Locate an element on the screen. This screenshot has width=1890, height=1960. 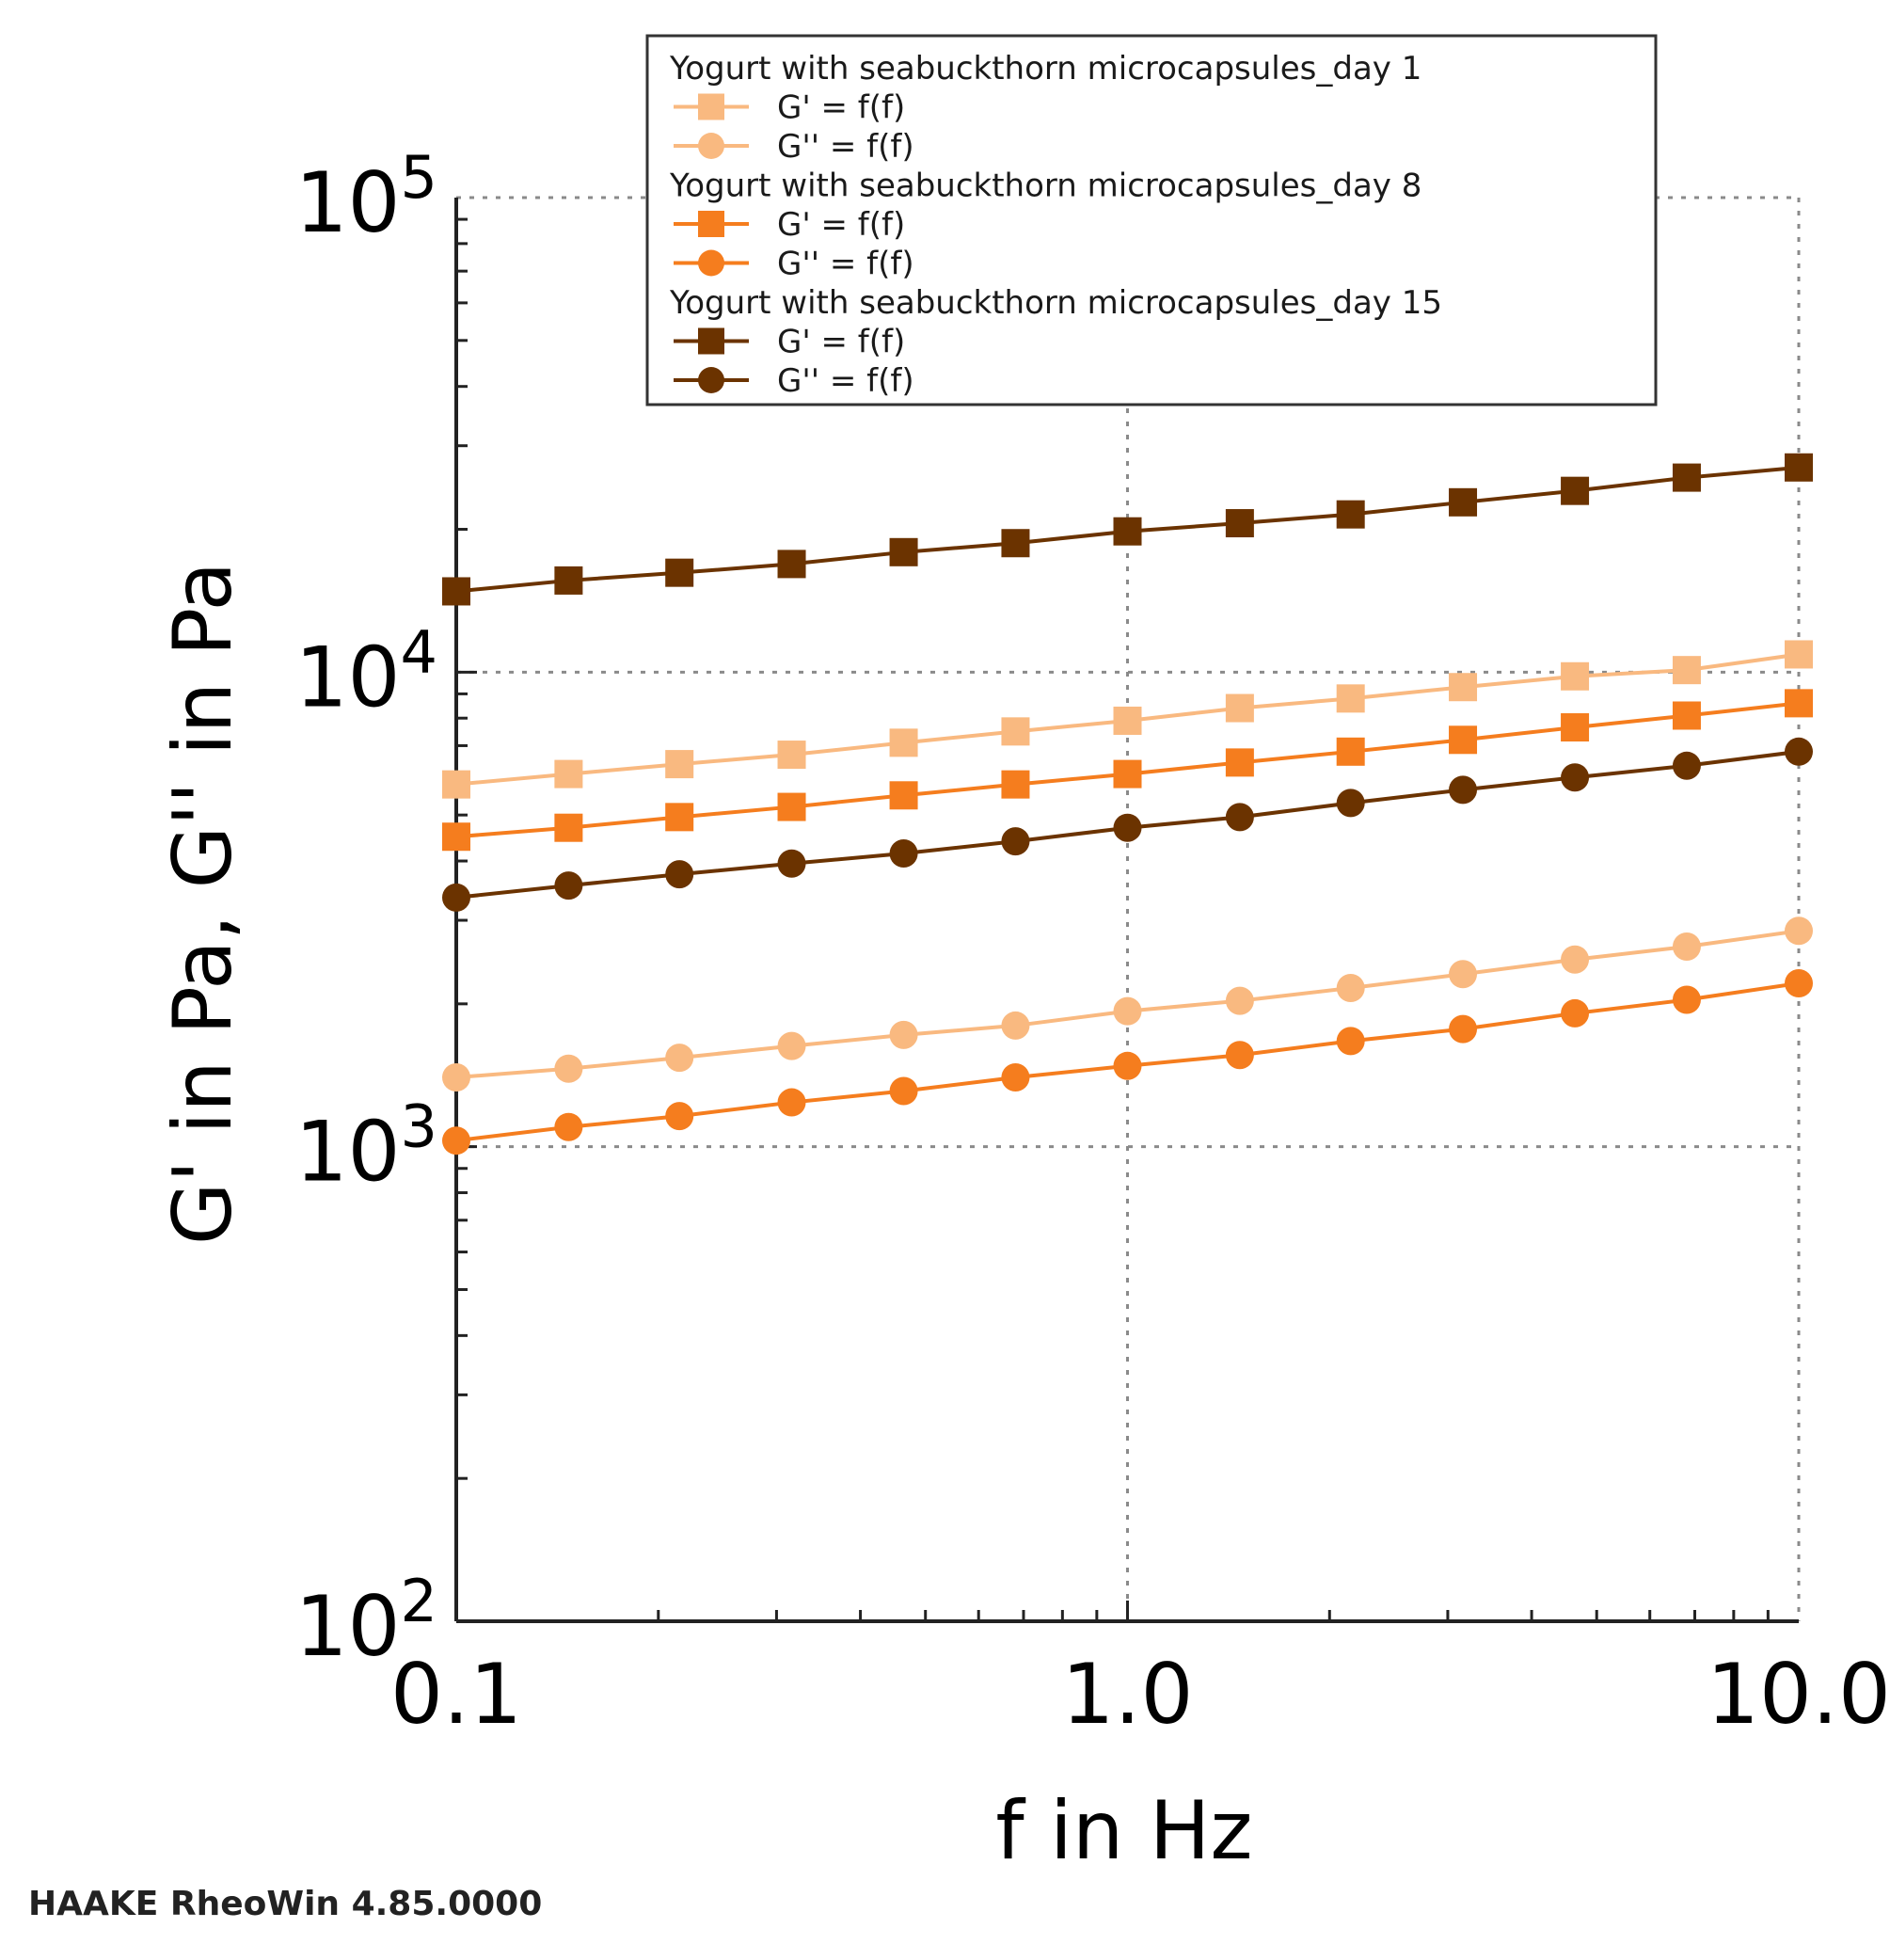
y-tick-label: 10⁵ is located at coordinates (366, 197).